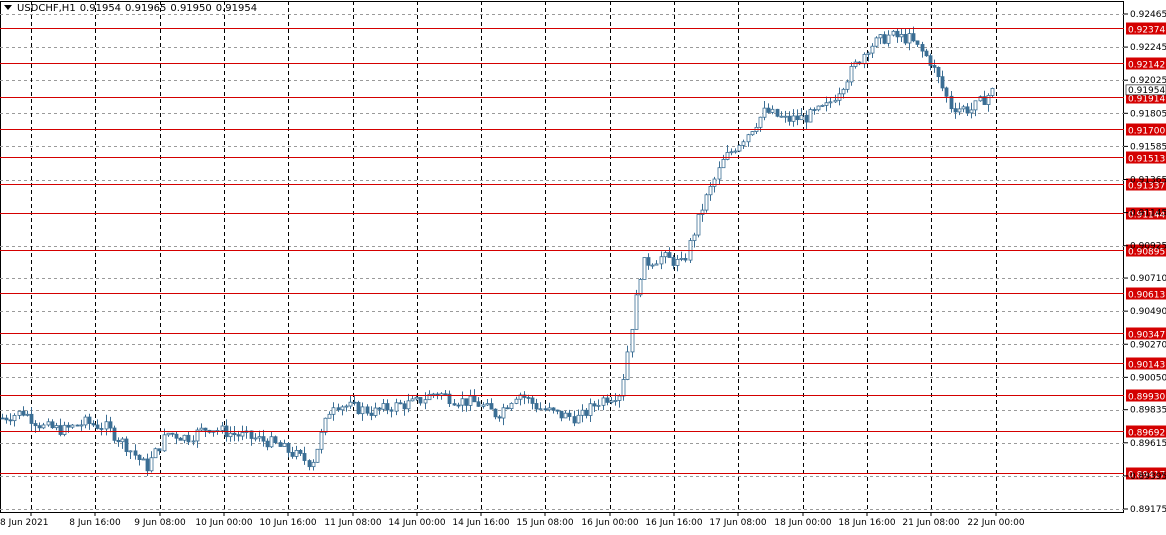 This screenshot has height=535, width=1166. What do you see at coordinates (1148, 147) in the screenshot?
I see `y-tick-label: 0.91585` at bounding box center [1148, 147].